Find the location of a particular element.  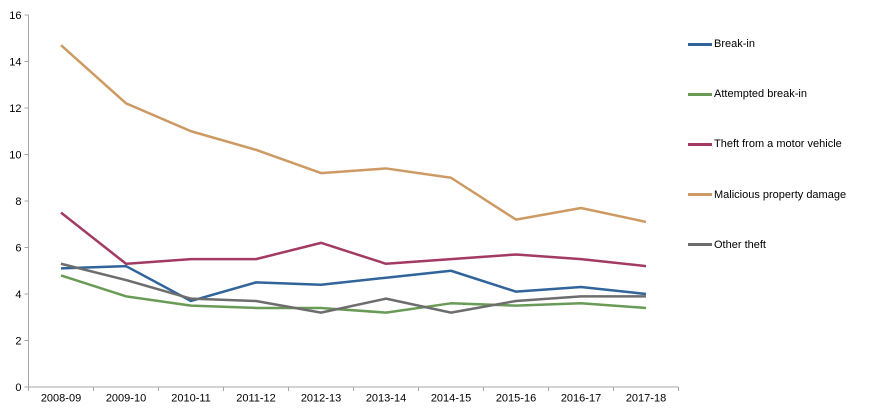

y-axis-tick-label: 10 is located at coordinates (15, 156).